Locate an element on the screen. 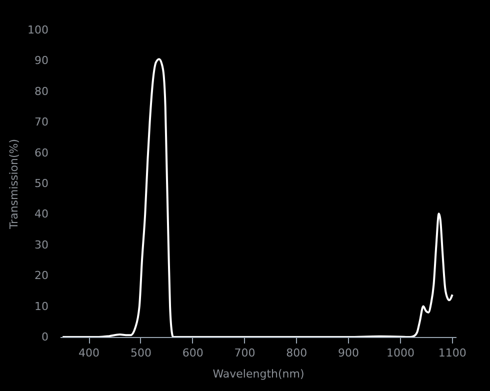  y-tick-label: 40 is located at coordinates (41, 214).